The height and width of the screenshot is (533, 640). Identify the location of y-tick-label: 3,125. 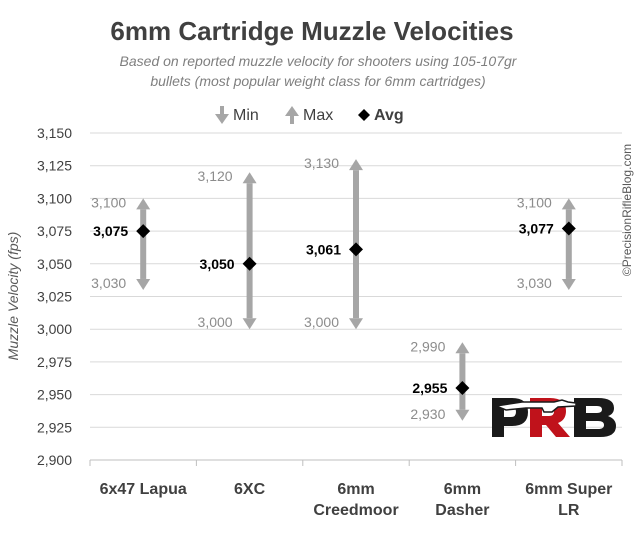
(54, 166).